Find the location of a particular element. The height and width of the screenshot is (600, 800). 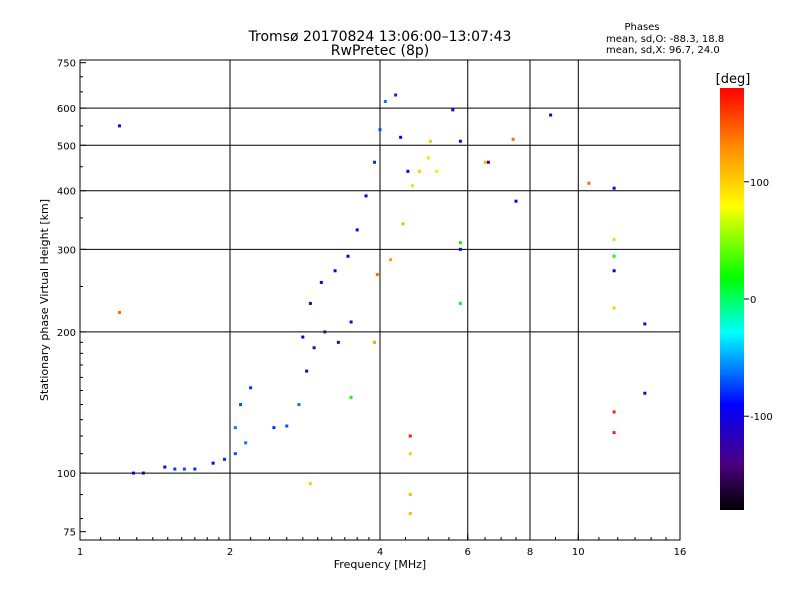

x-tick-label: 16 is located at coordinates (680, 552).